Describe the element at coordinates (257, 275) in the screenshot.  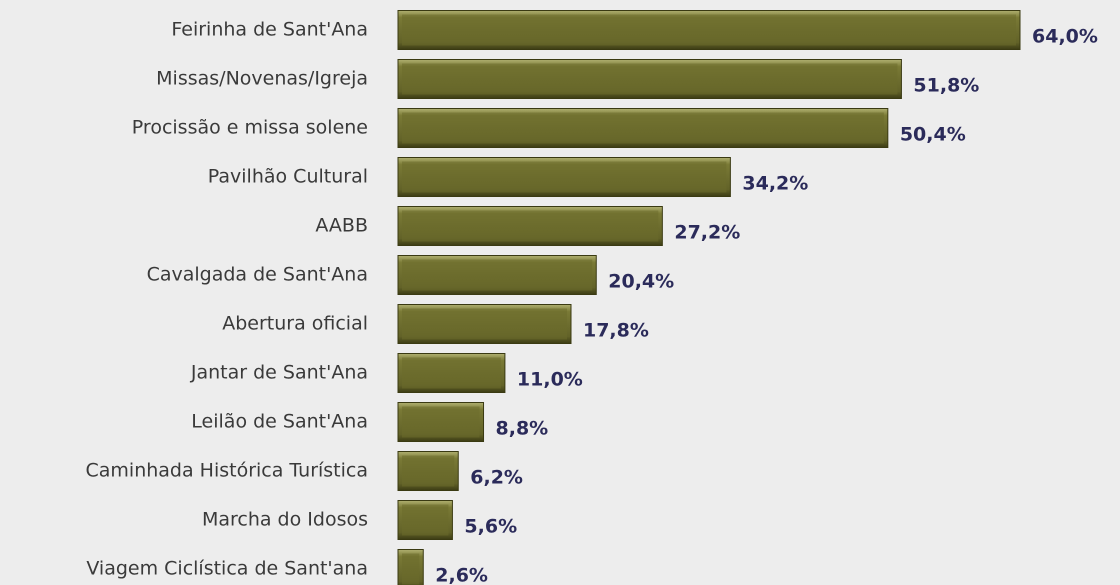
I see `category-label: Cavalgada de Sant'Ana` at that location.